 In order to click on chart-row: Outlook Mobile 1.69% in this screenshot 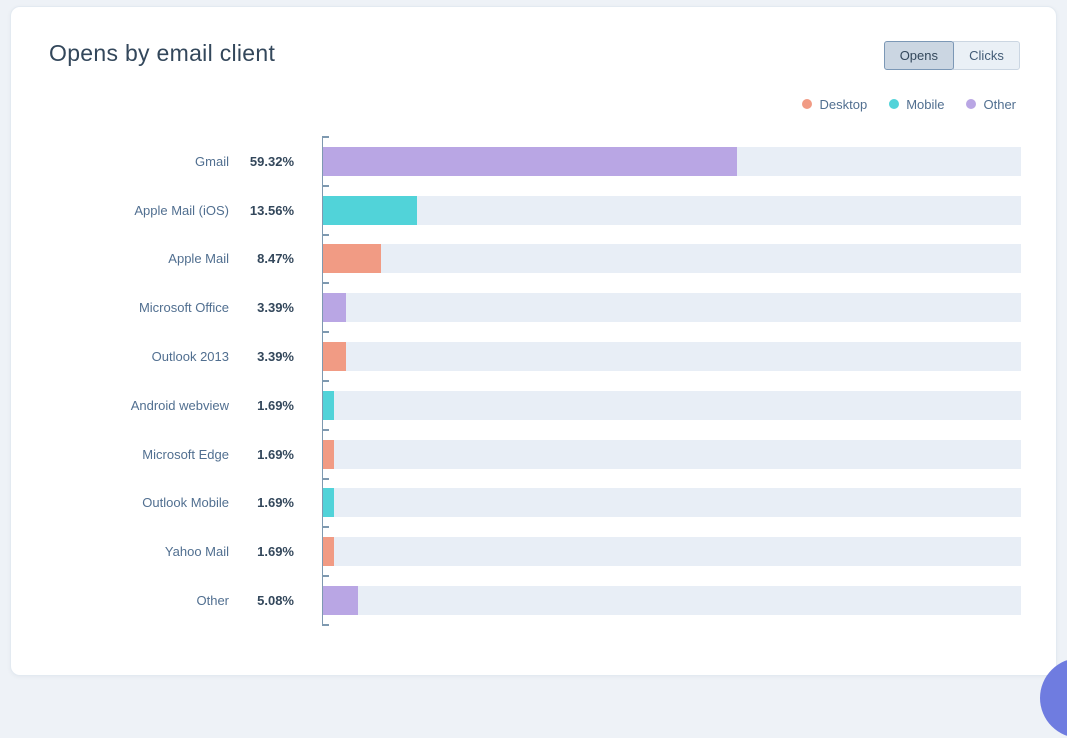, I will do `click(516, 503)`.